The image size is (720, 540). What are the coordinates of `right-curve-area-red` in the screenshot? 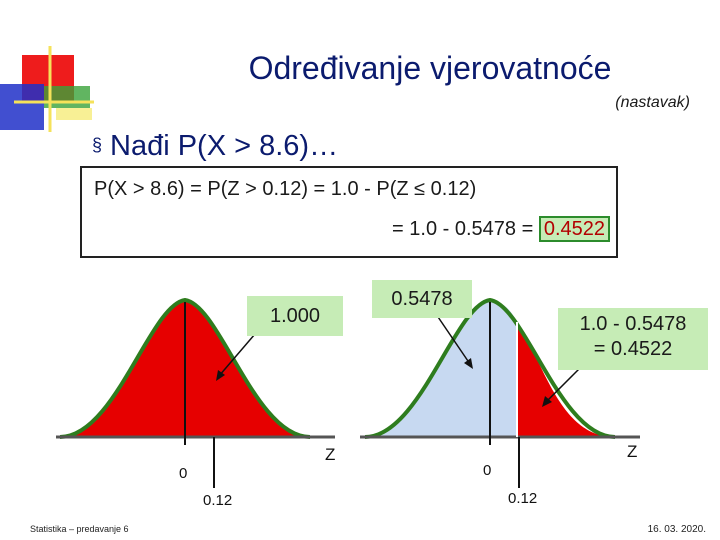 It's located at (566, 379).